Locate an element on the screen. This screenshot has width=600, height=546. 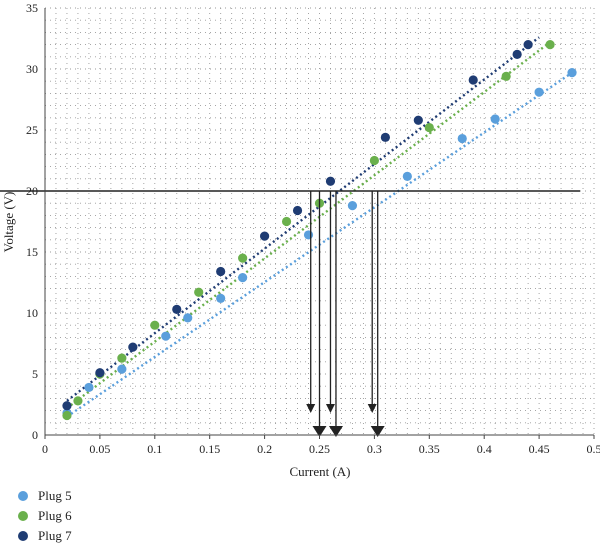
legend-label: Plug 6 is located at coordinates (55, 516).